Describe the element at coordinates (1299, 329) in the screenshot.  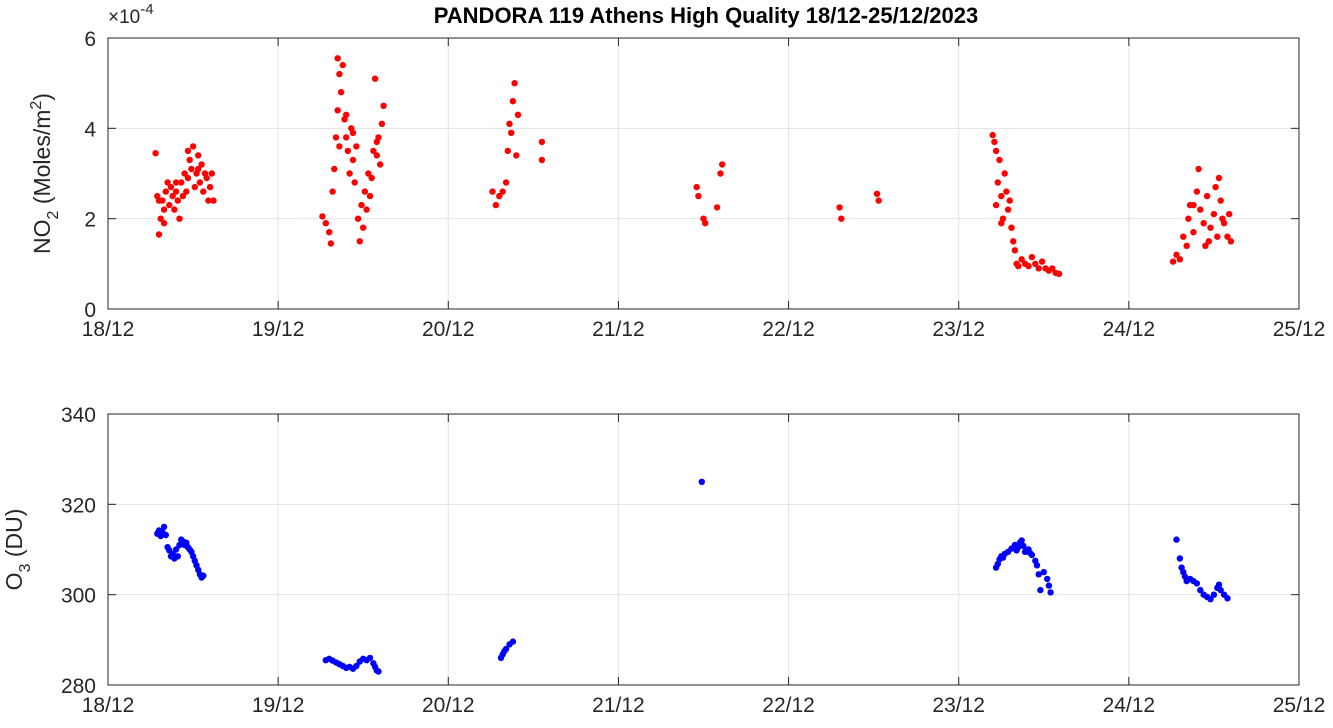
I see `no2-xtick-label: 25/12` at that location.